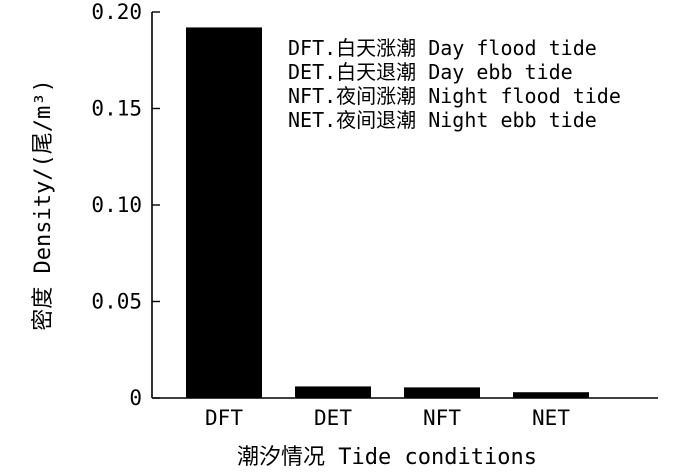 The width and height of the screenshot is (700, 472). What do you see at coordinates (333, 418) in the screenshot?
I see `x-tick-label-det: DET` at bounding box center [333, 418].